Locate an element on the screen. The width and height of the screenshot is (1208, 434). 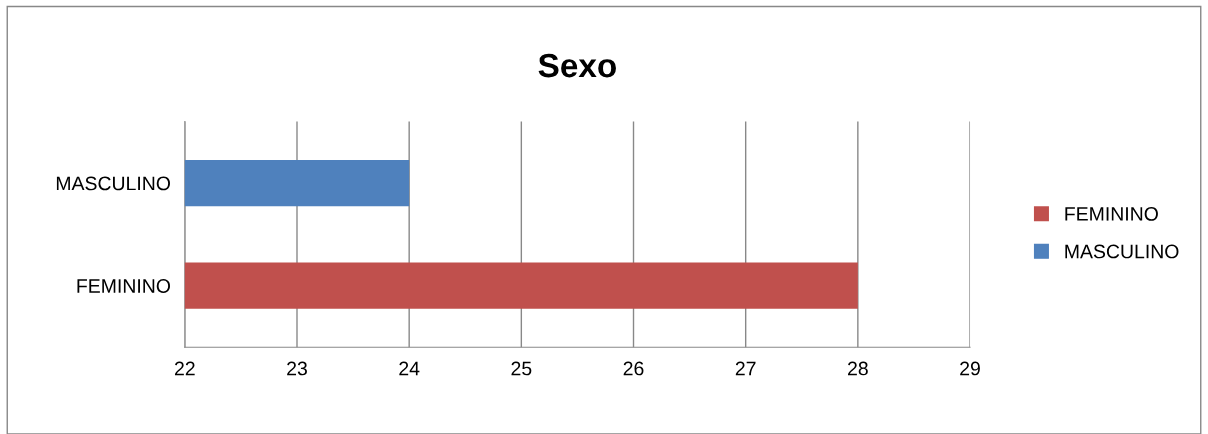
x-tick-label: 27 is located at coordinates (745, 368).